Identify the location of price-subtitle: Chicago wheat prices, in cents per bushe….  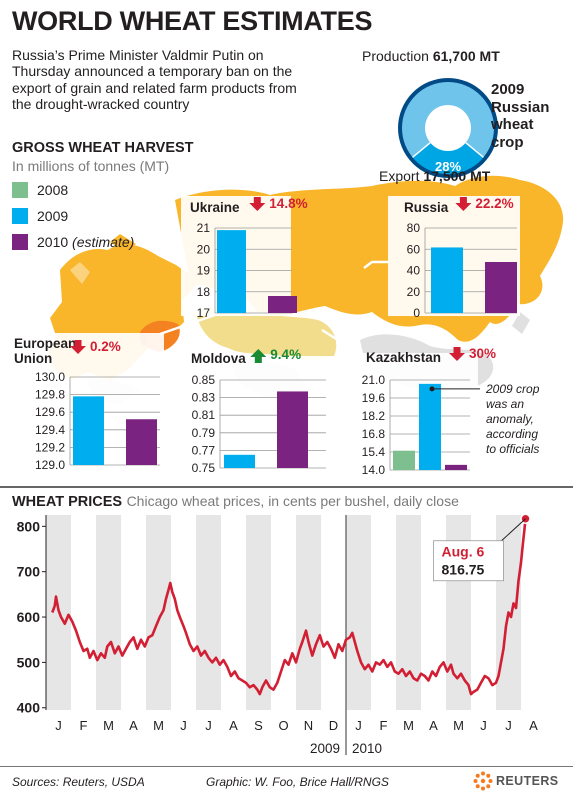
(292, 501).